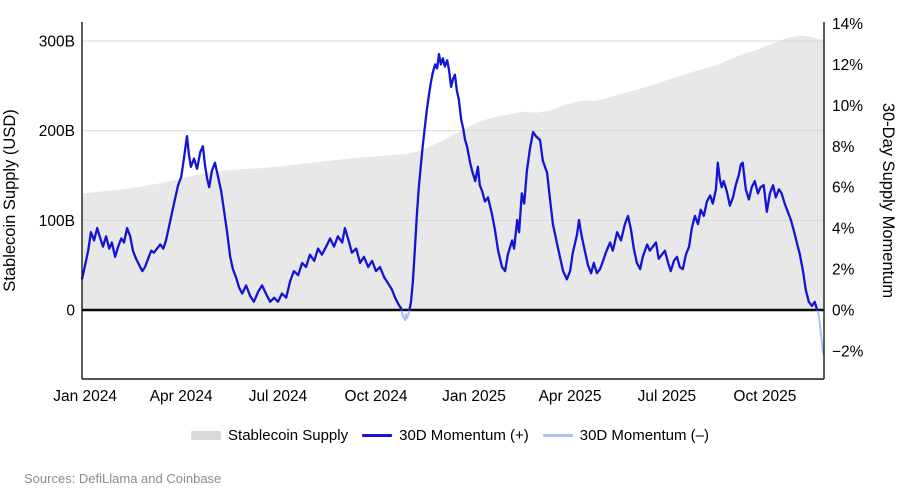  I want to click on left-axis-tick-label: 300B, so click(57, 42).